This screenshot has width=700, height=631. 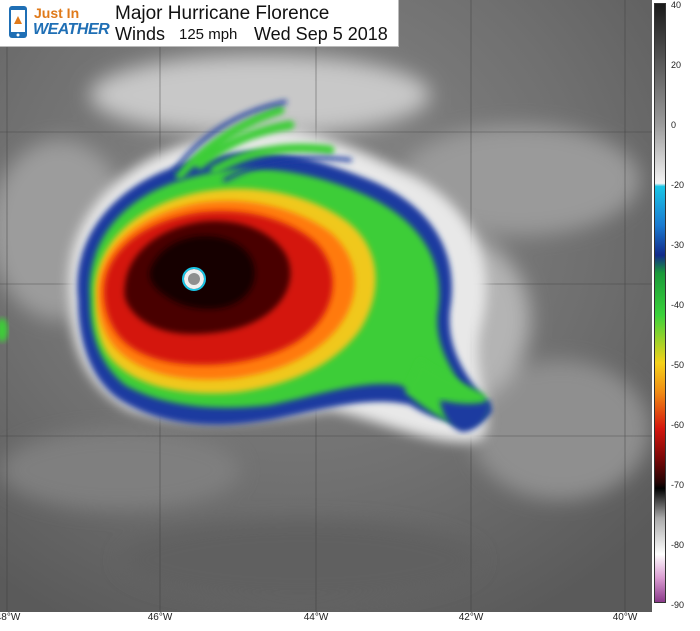 What do you see at coordinates (678, 605) in the screenshot?
I see `colorbar-tick-minus90: -90` at bounding box center [678, 605].